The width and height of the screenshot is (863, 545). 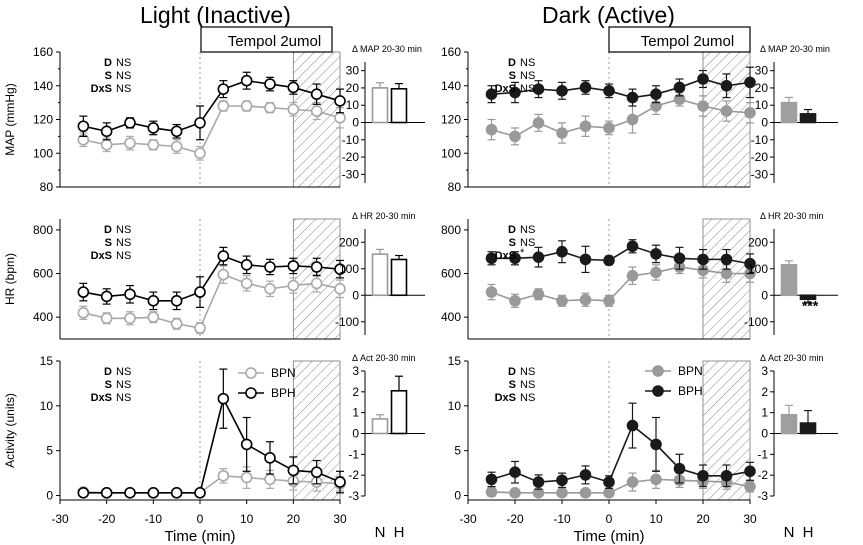 I want to click on dark-dmap-ytick-label: -10, so click(x=760, y=140).